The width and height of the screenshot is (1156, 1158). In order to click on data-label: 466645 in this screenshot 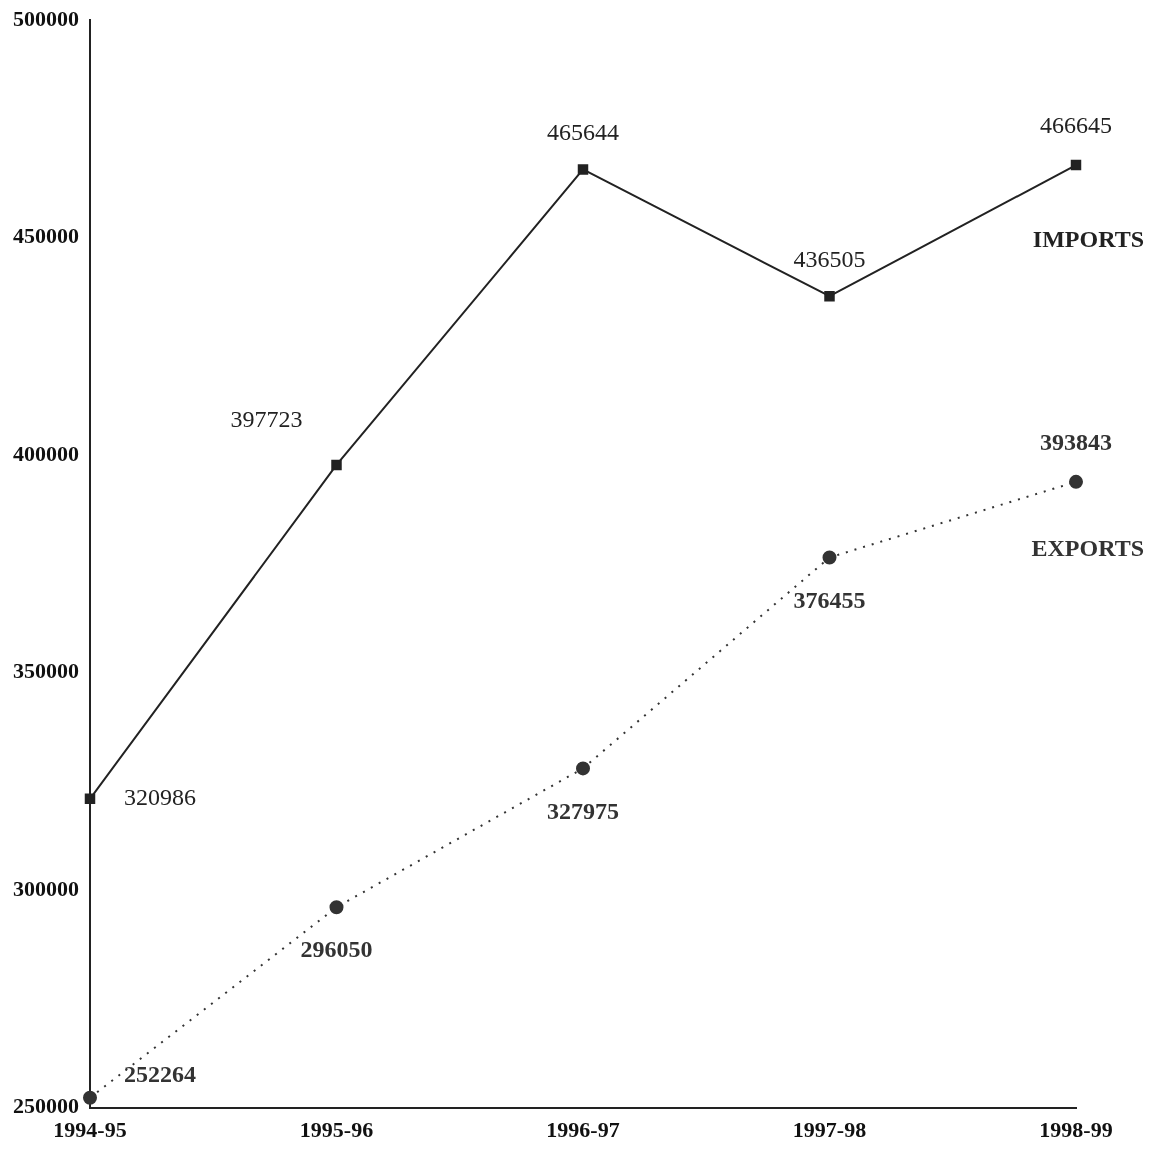, I will do `click(1076, 125)`.